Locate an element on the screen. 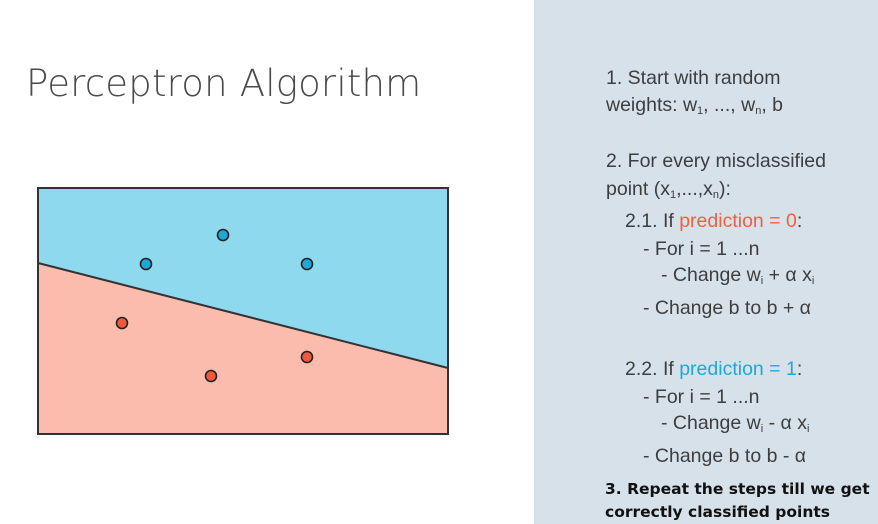 This screenshot has width=878, height=524. text: + α x is located at coordinates (787, 275).